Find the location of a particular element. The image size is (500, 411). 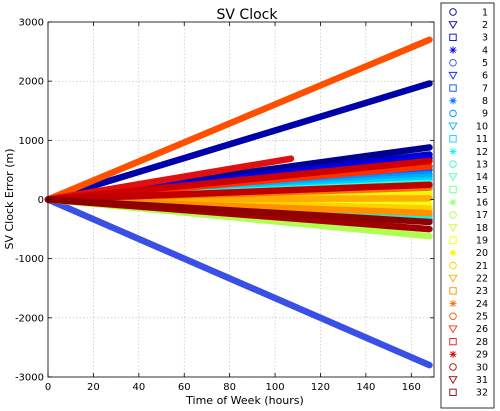

y-tick-label: -2000 is located at coordinates (29, 318).